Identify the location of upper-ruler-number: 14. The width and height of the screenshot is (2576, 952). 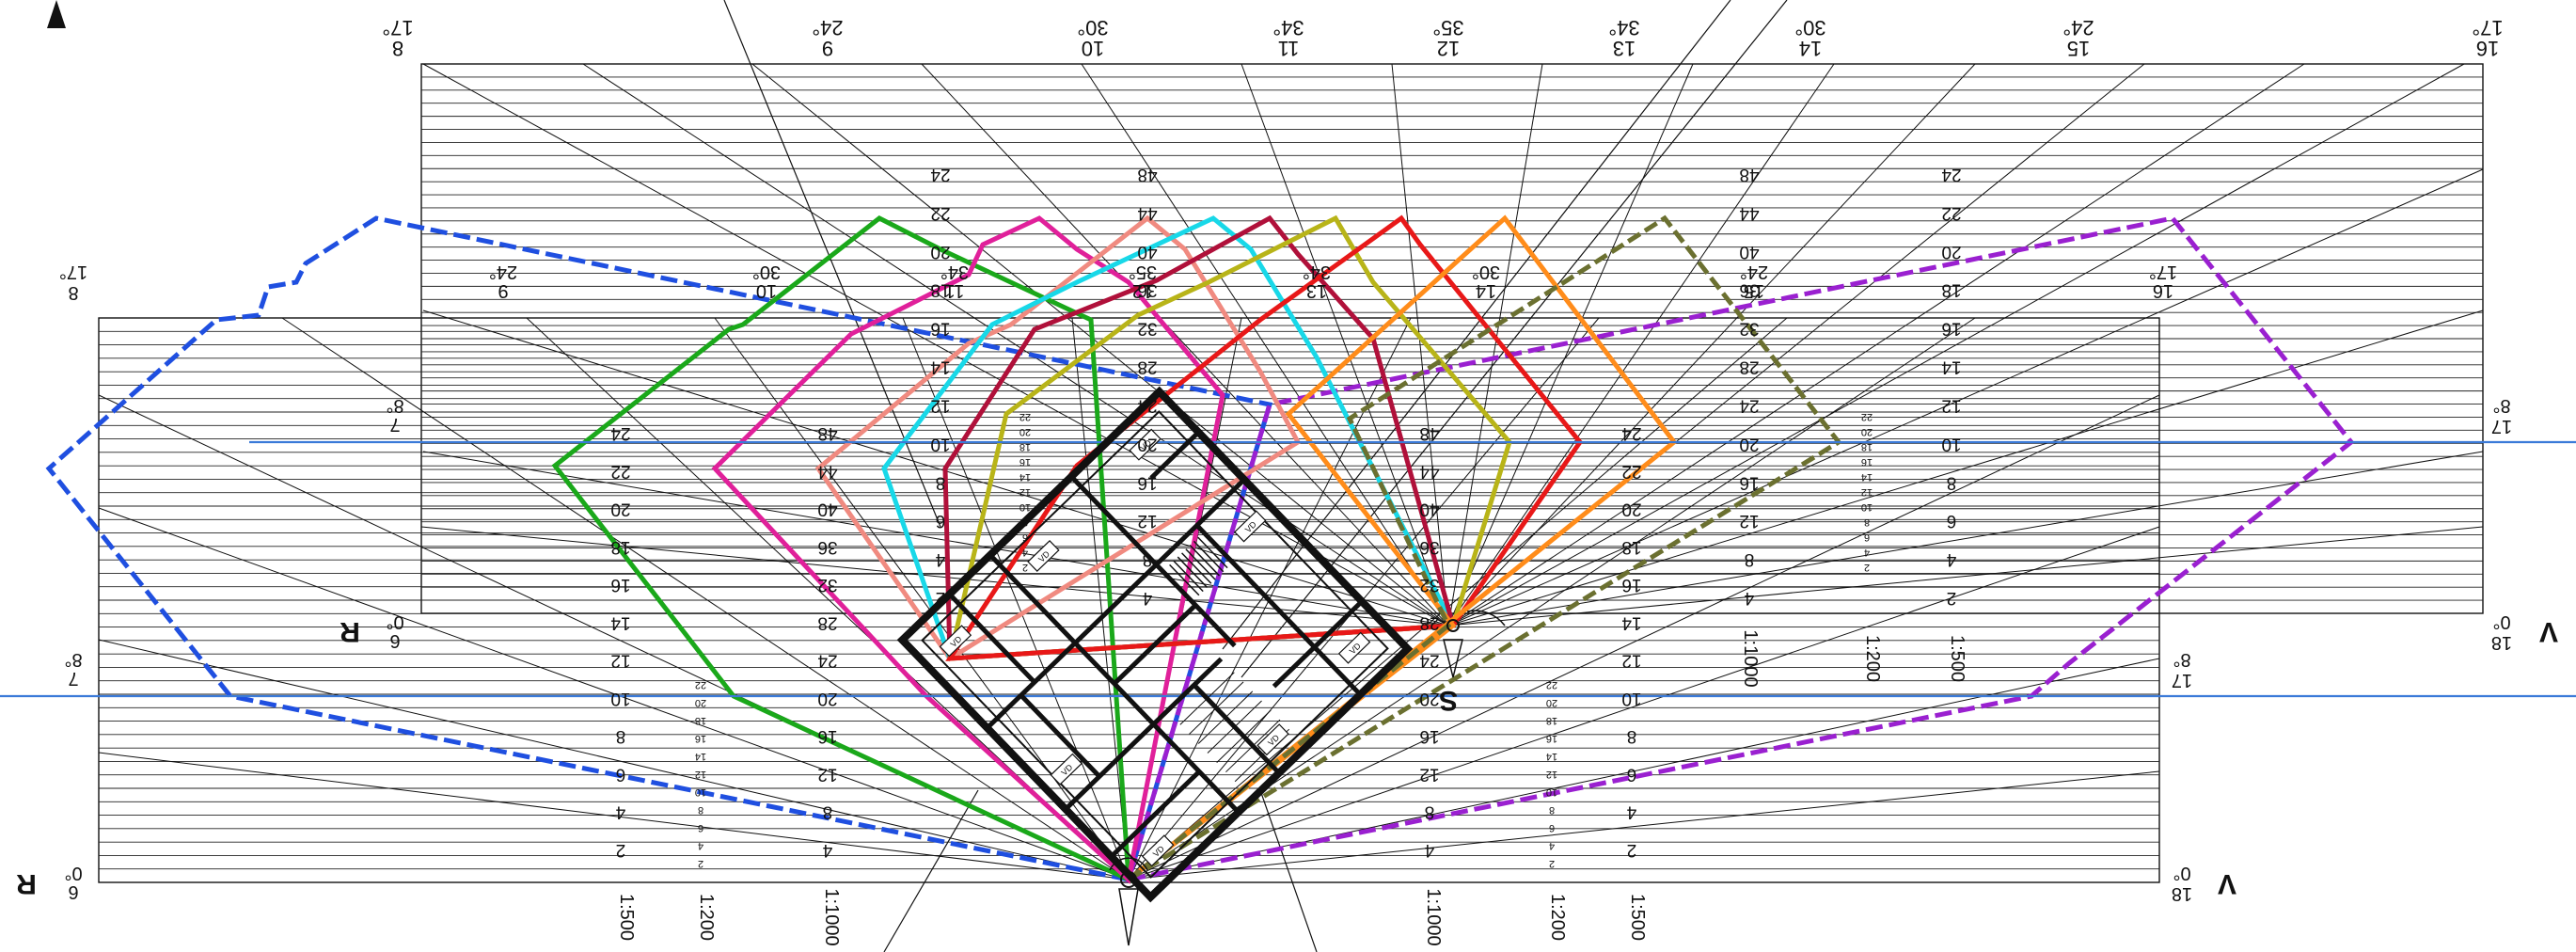
(1486, 290).